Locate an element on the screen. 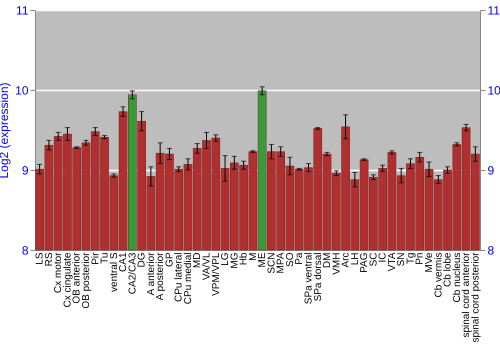  y2-tick-label: 10 is located at coordinates (494, 91).